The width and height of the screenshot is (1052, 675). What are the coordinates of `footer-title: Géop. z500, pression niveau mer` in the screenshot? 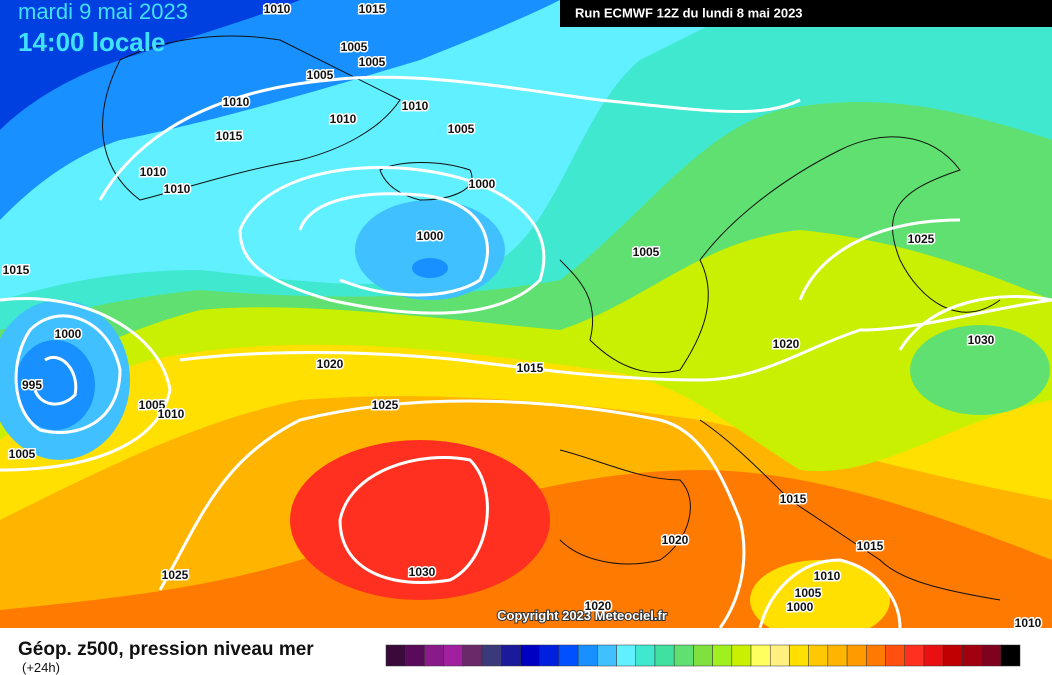 It's located at (166, 649).